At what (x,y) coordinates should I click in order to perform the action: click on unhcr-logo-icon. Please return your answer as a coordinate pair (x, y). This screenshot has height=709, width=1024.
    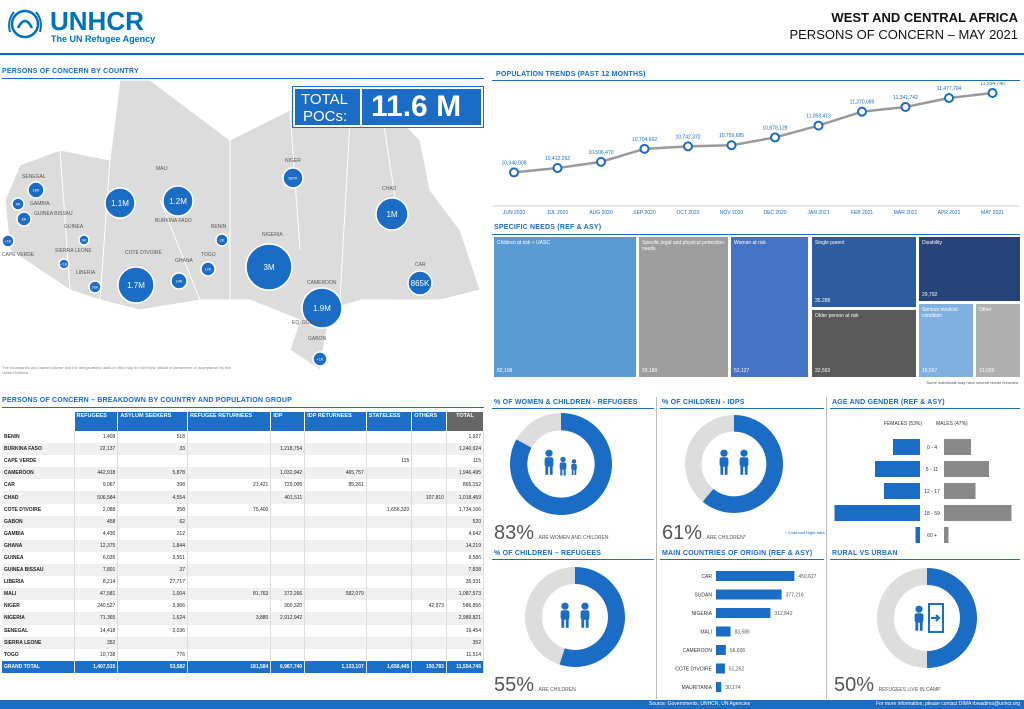
    Looking at the image, I should click on (25, 24).